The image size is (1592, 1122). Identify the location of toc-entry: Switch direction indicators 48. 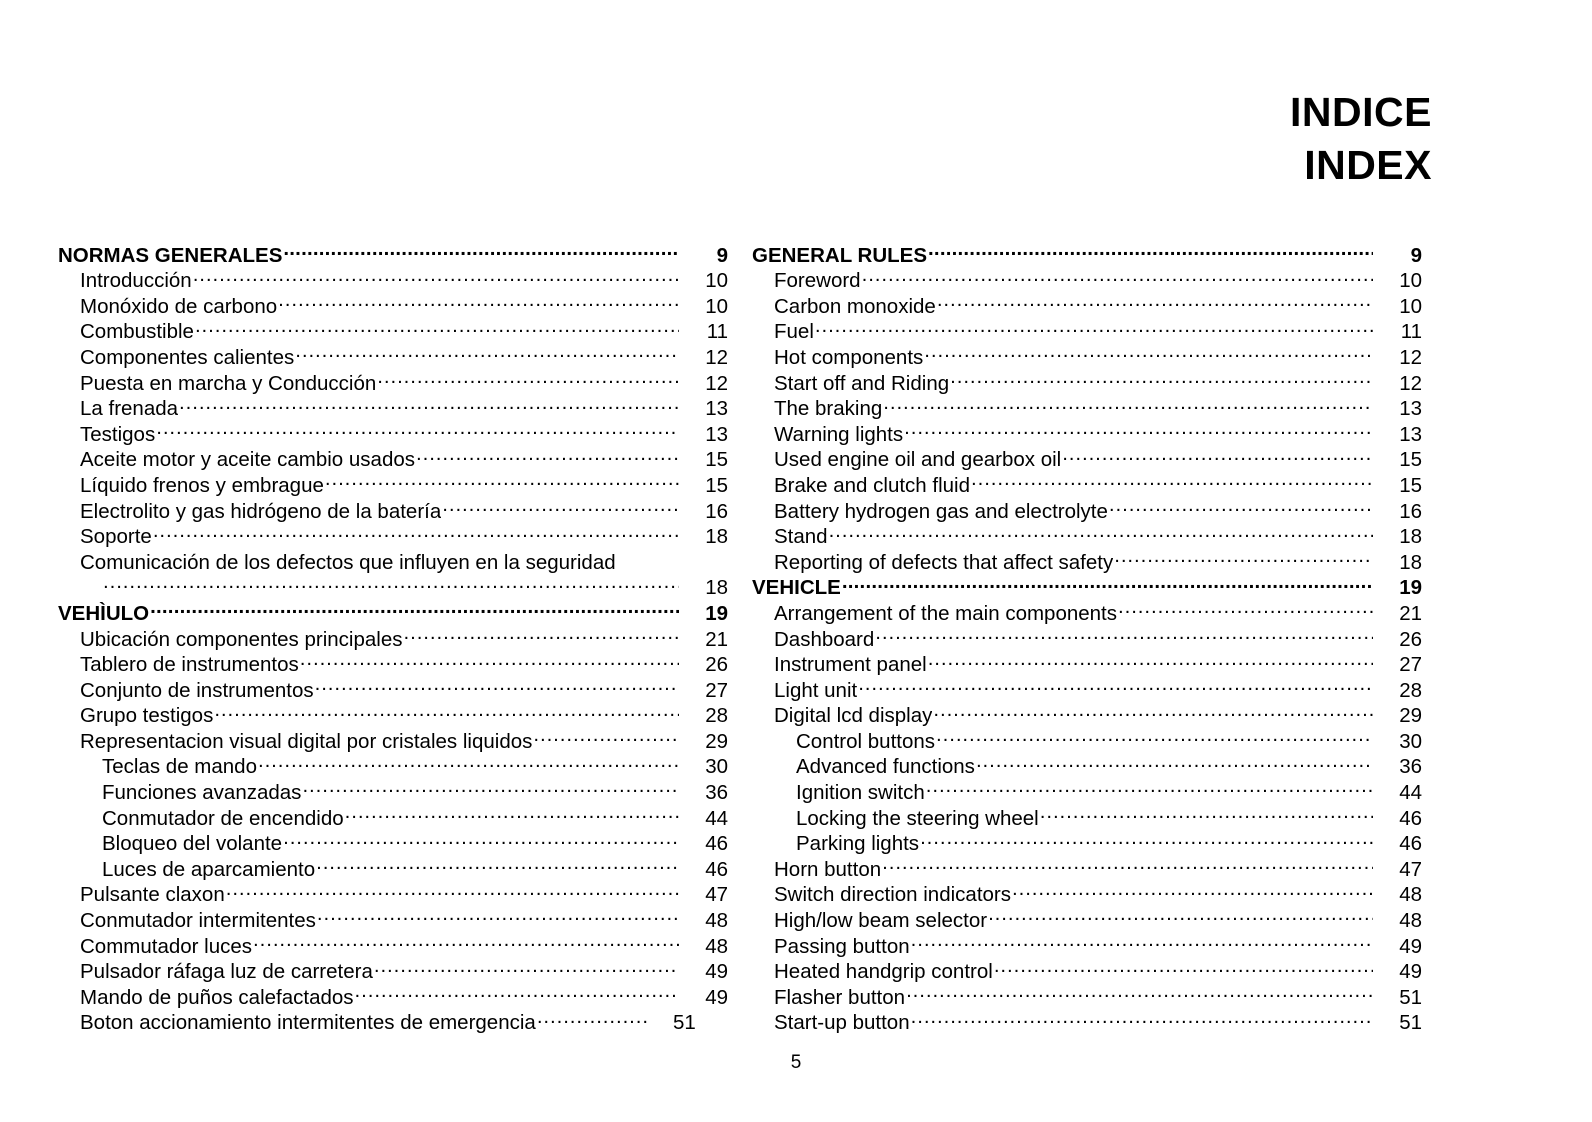
(1087, 891).